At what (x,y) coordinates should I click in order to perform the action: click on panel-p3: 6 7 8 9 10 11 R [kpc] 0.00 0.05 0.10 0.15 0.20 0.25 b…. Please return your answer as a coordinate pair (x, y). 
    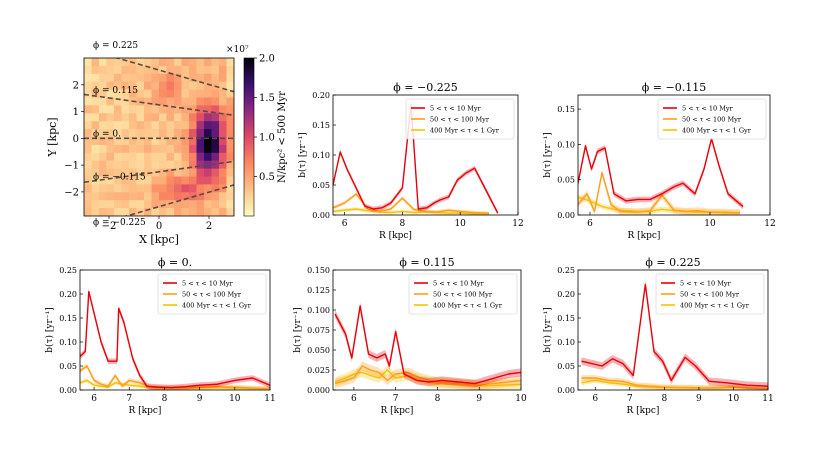
    Looking at the image, I should click on (160, 336).